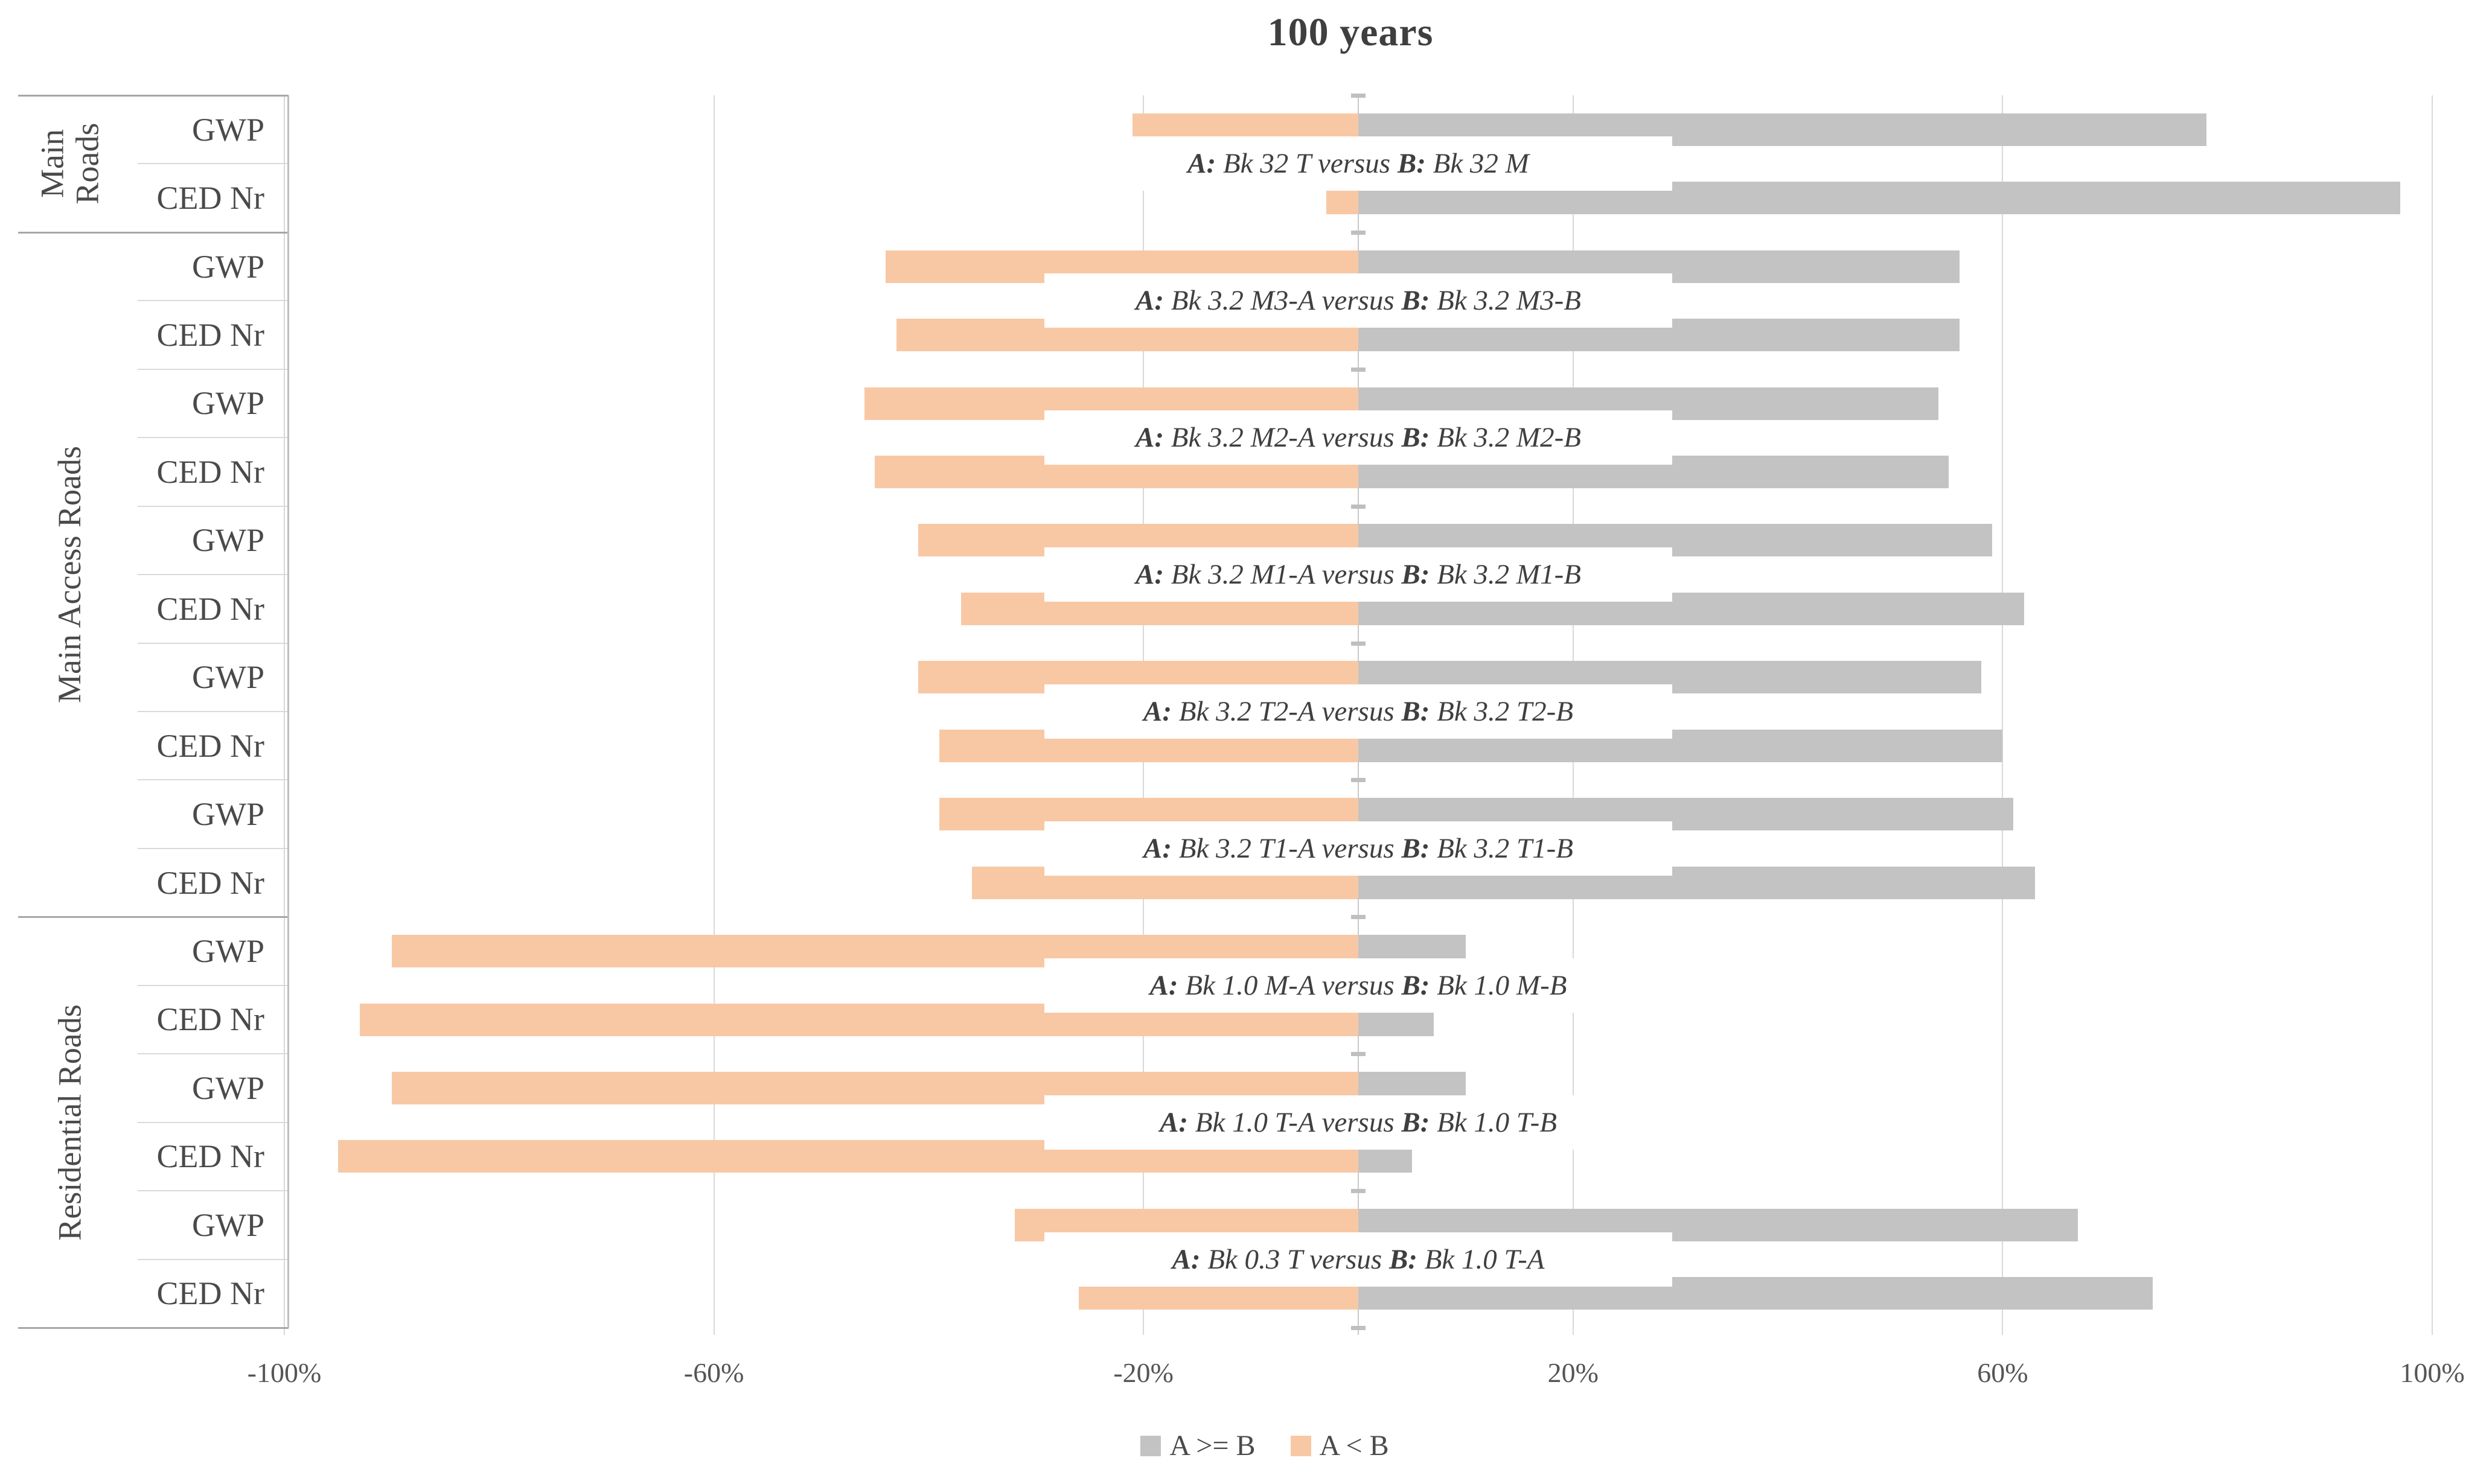  I want to click on x-tick-label: -100%, so click(284, 1373).